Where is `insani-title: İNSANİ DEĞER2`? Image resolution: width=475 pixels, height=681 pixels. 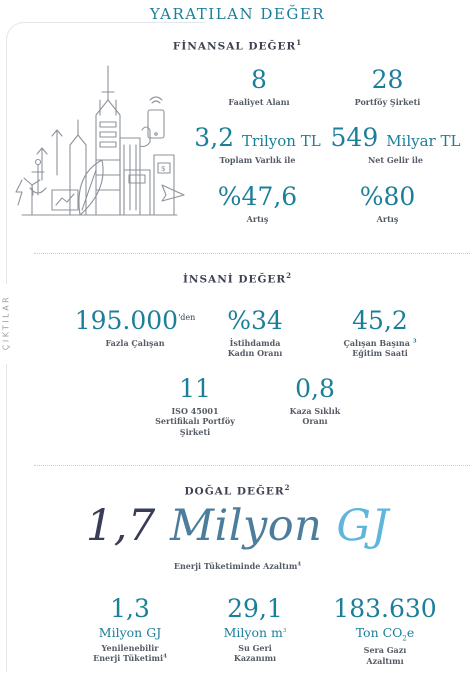
insani-title: İNSANİ DEĞER2 is located at coordinates (237, 278).